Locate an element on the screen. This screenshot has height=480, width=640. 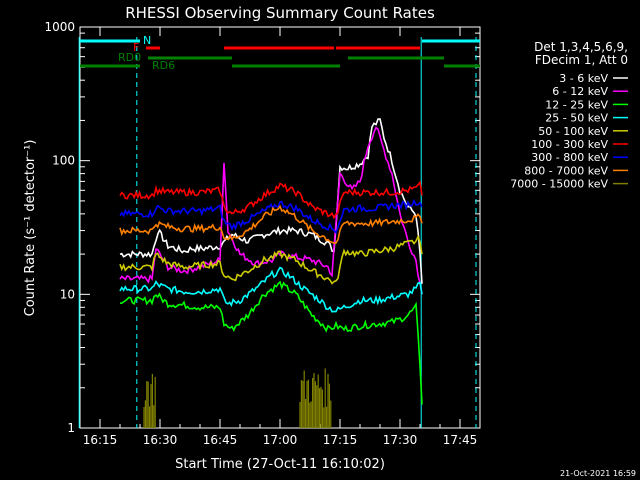
flag-label: N is located at coordinates (147, 40).